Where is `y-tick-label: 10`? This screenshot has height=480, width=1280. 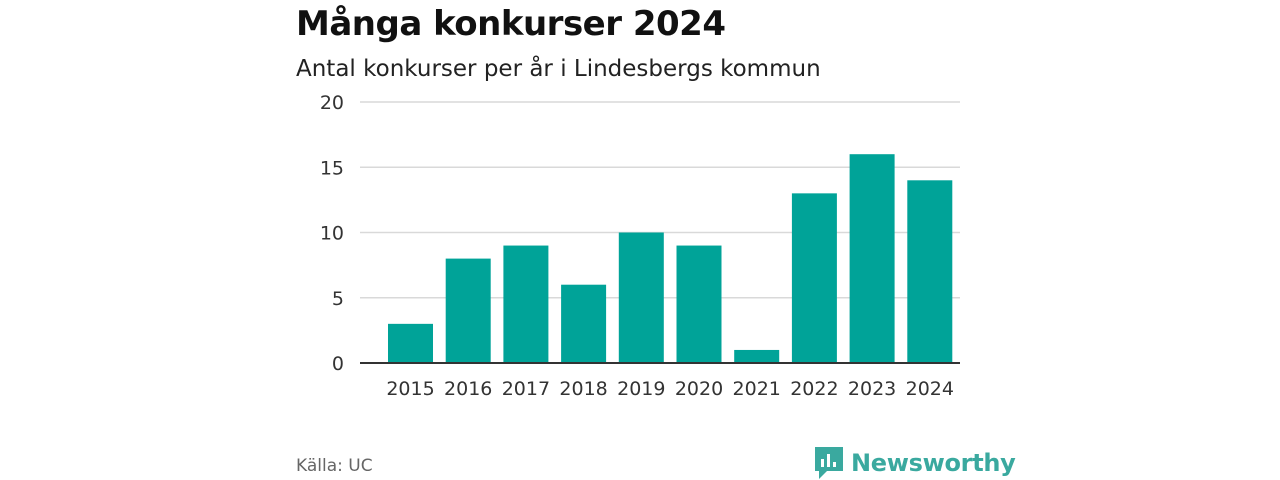
y-tick-label: 10 is located at coordinates (332, 234).